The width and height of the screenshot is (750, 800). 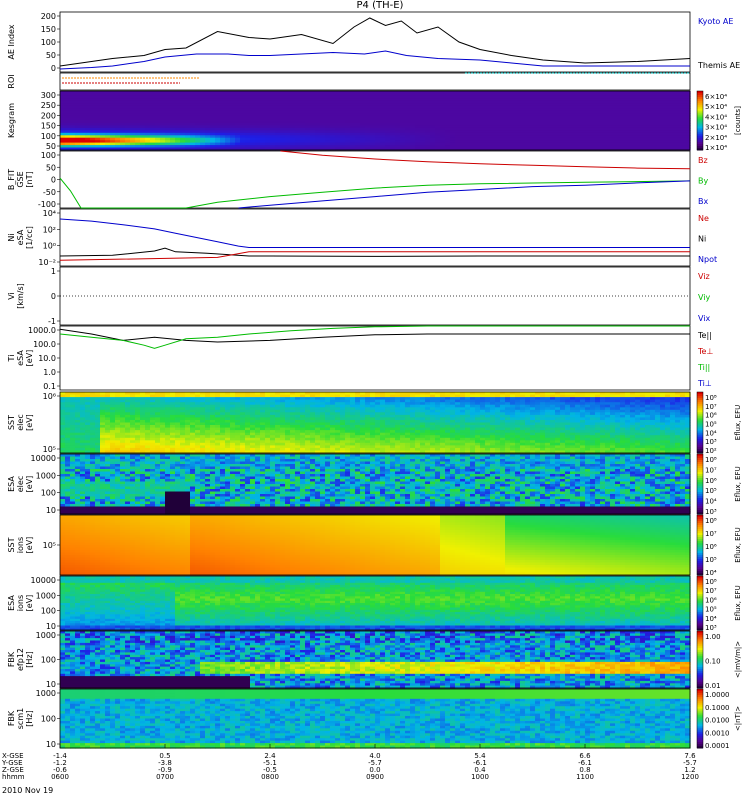 What do you see at coordinates (716, 97) in the screenshot?
I see `colorbar-tick-label: 6×10⁴` at bounding box center [716, 97].